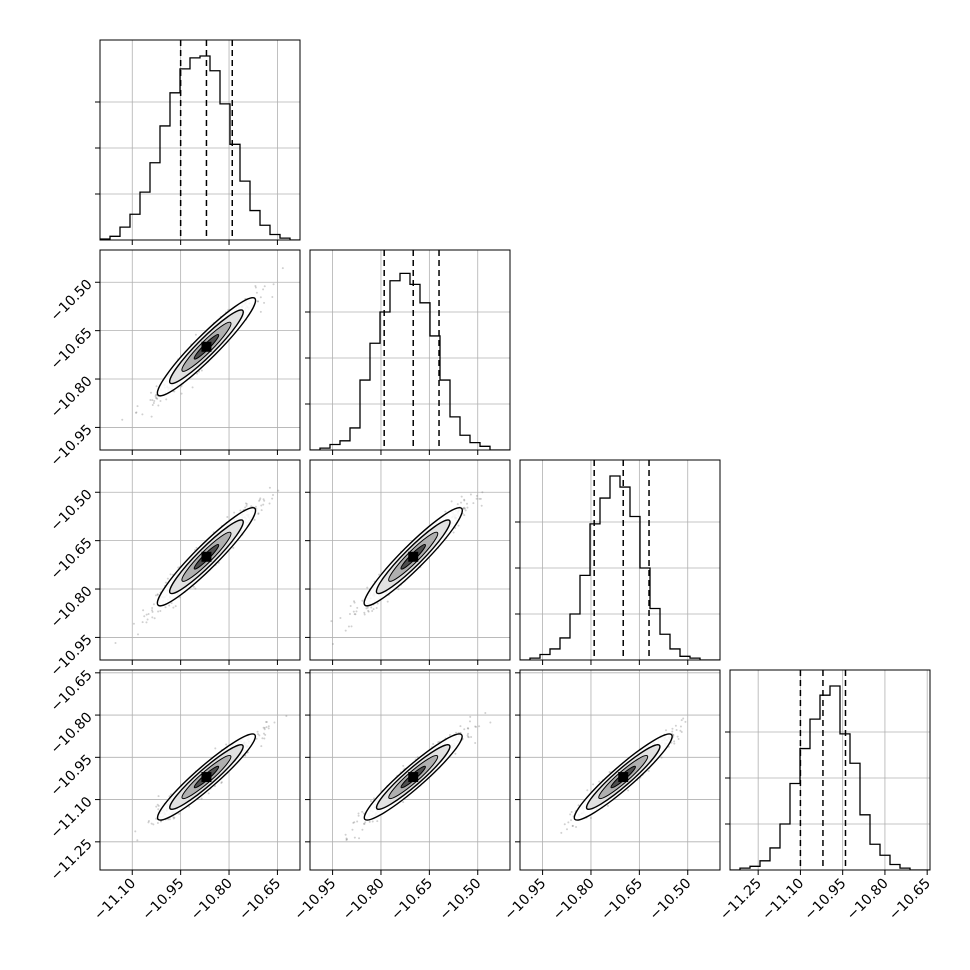 The width and height of the screenshot is (970, 970). What do you see at coordinates (72, 397) in the screenshot?
I see `y-tick-label: −10.80` at bounding box center [72, 397].